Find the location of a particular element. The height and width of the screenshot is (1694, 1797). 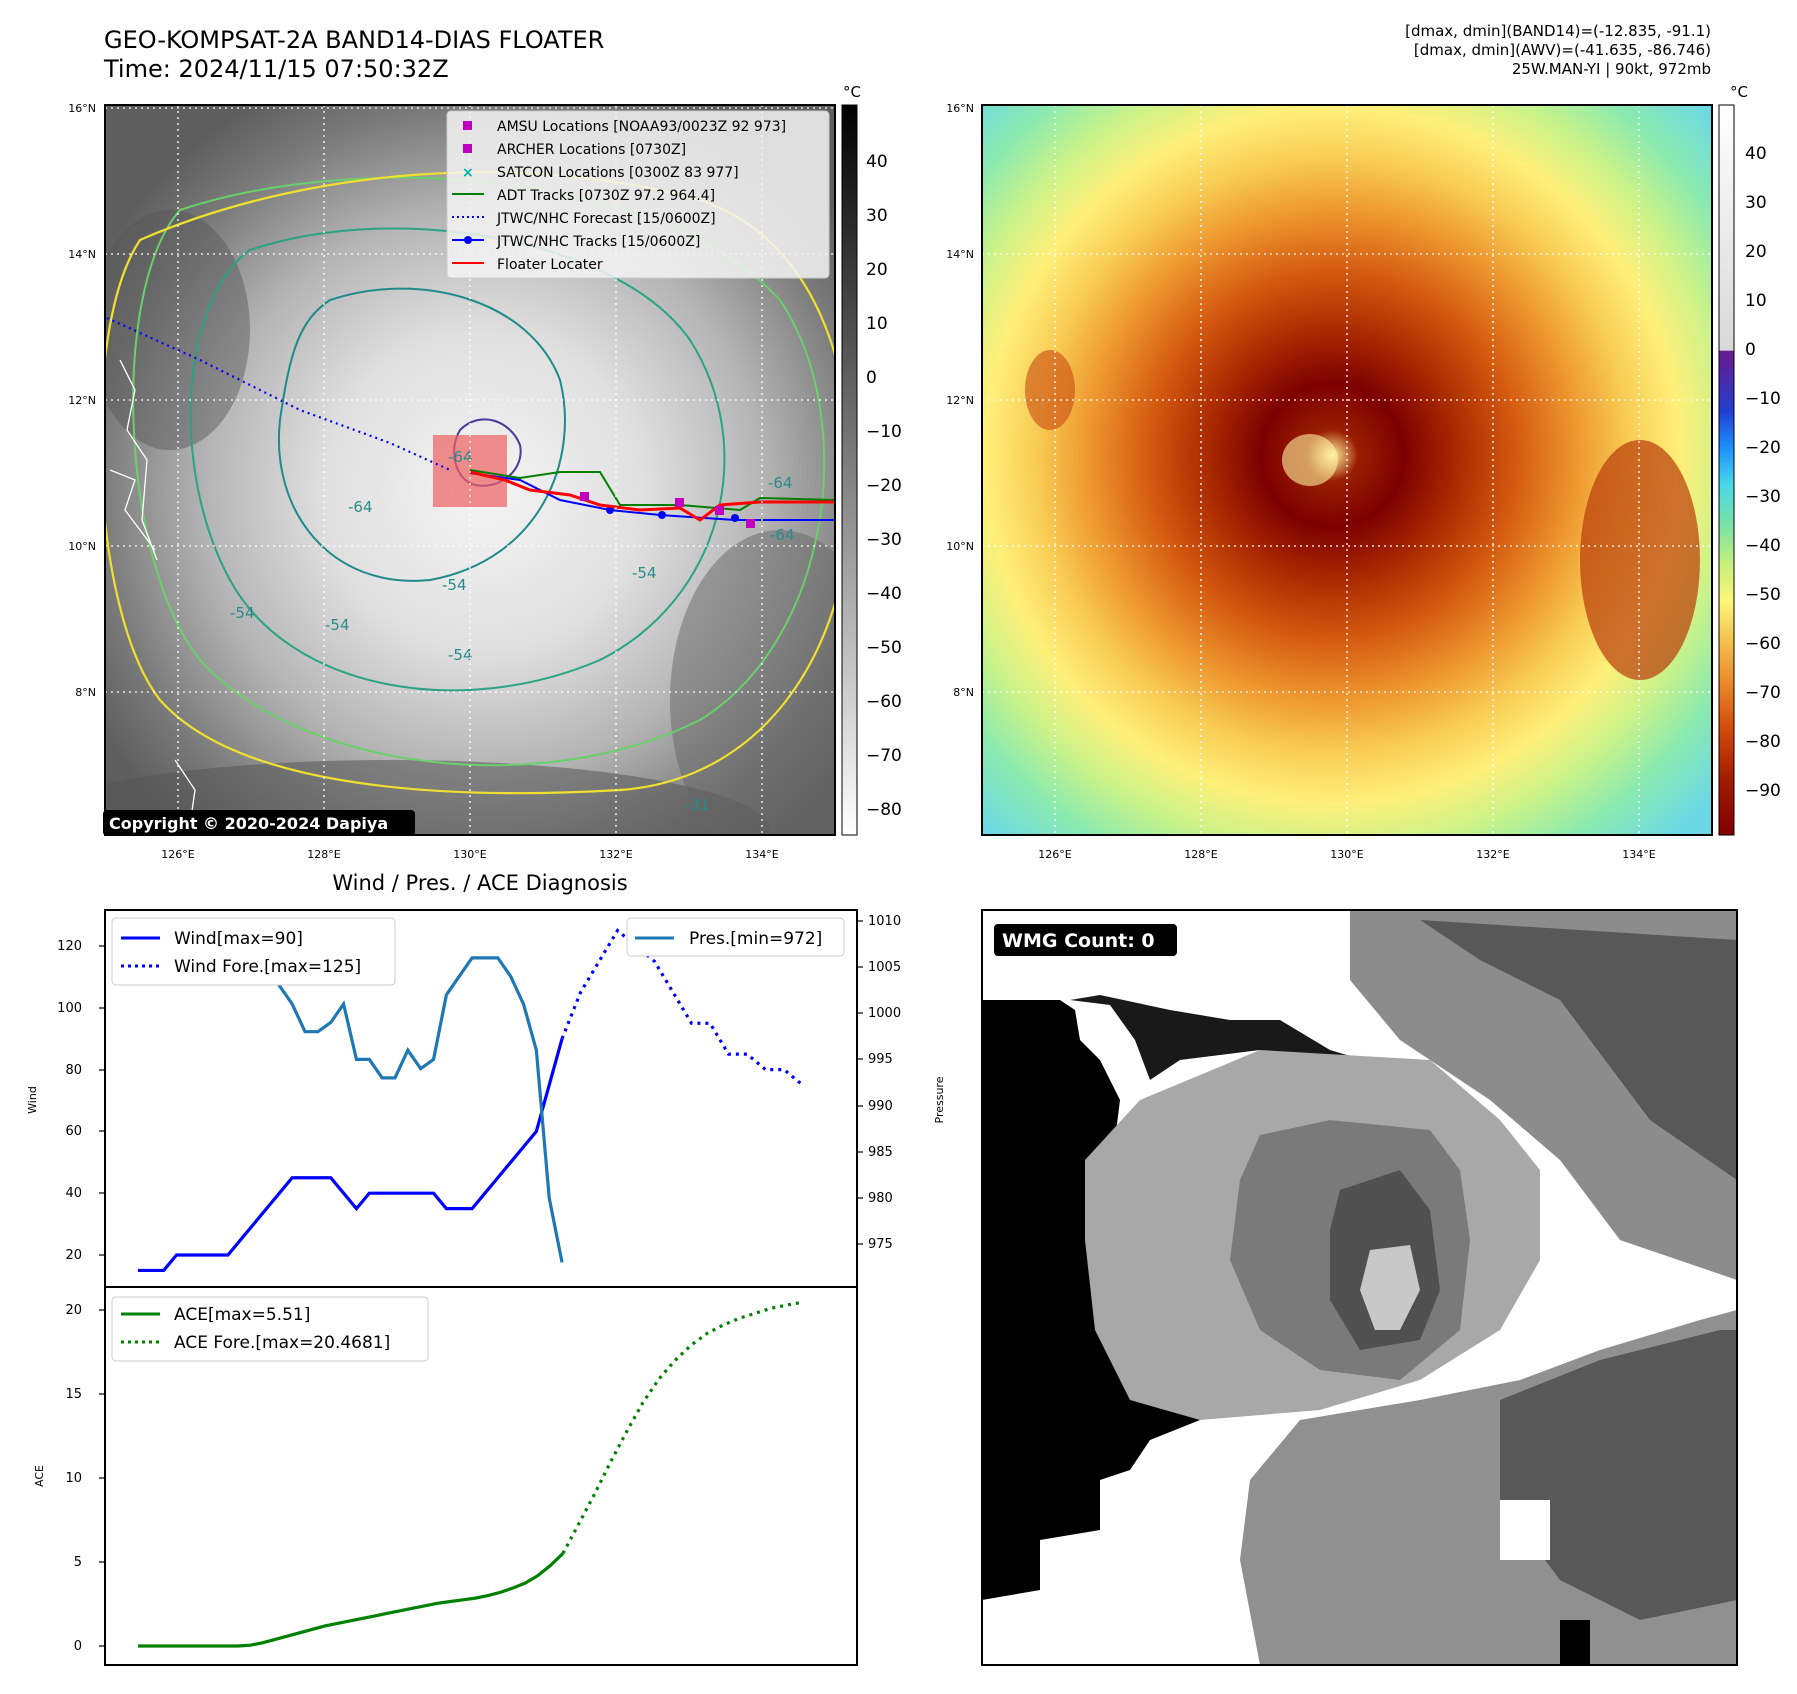

legend-item: Pres.[min=972] is located at coordinates (755, 939).